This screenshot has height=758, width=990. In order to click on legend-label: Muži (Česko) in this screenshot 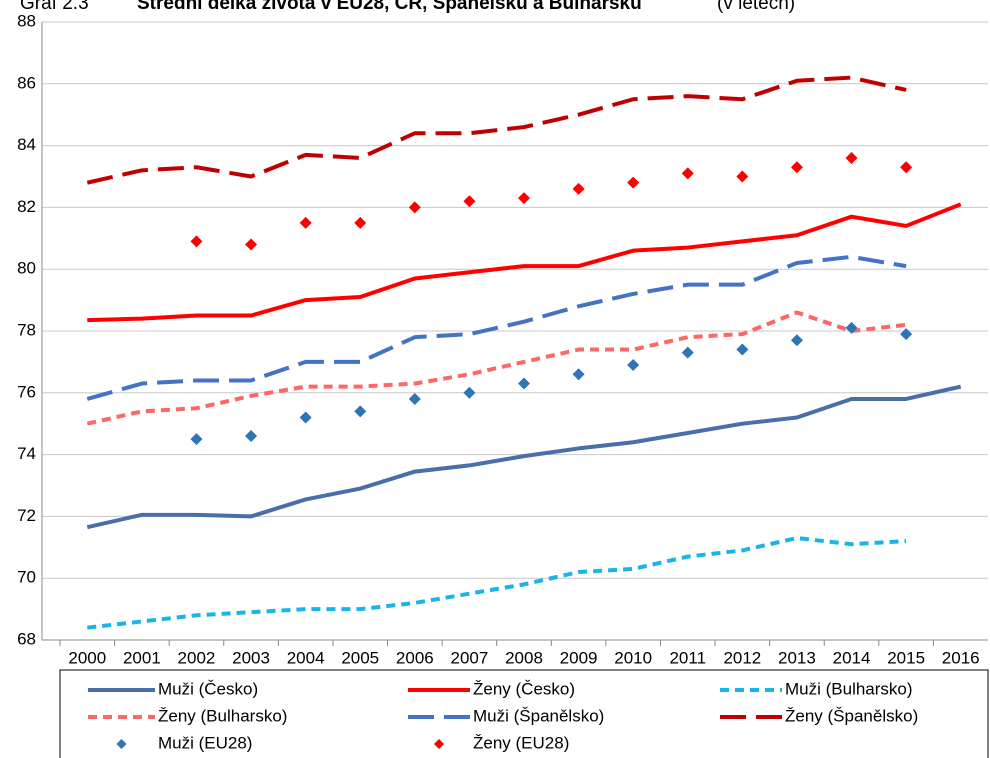, I will do `click(208, 688)`.